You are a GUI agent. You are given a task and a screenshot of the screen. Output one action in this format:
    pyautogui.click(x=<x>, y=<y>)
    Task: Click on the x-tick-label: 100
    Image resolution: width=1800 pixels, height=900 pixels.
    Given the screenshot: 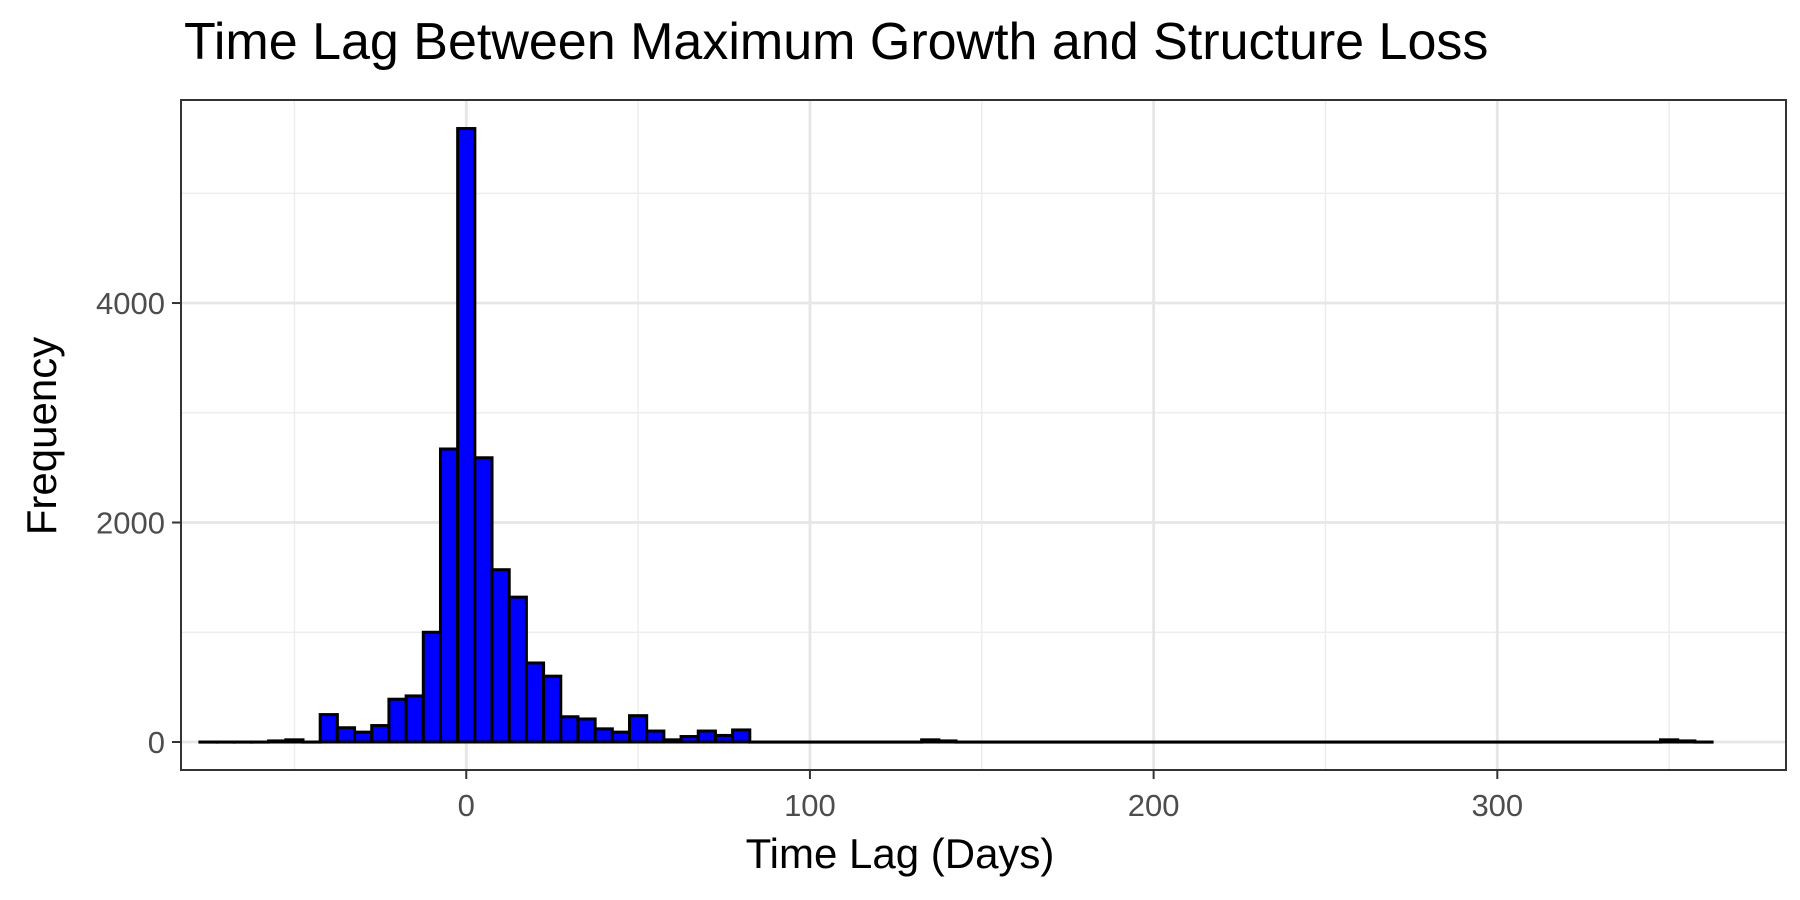 What is the action you would take?
    pyautogui.click(x=810, y=805)
    